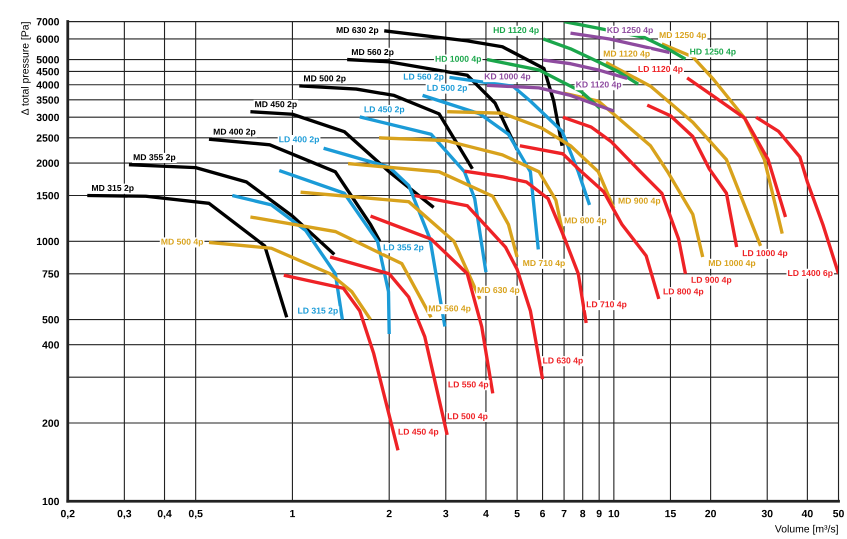 The image size is (847, 539). What do you see at coordinates (418, 432) in the screenshot?
I see `series-label: LD 450 4p` at bounding box center [418, 432].